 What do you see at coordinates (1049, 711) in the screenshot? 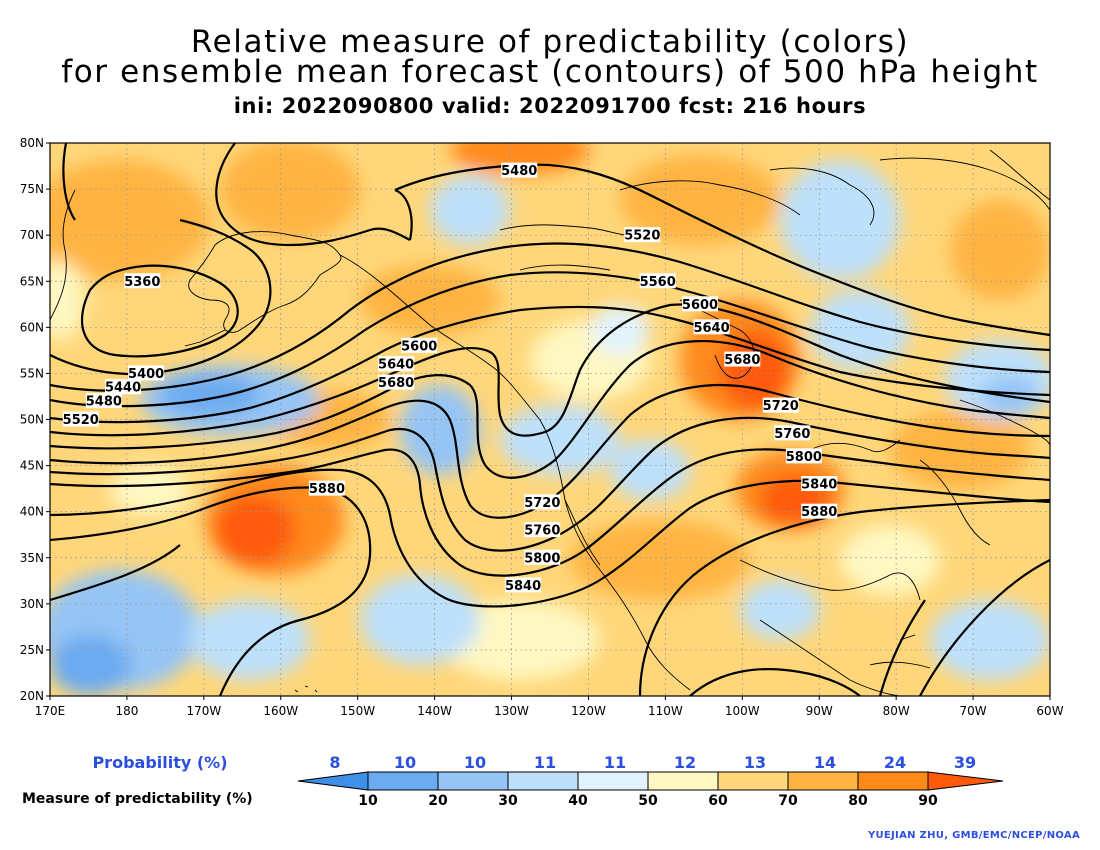
I see `lon-label: 60W` at bounding box center [1049, 711].